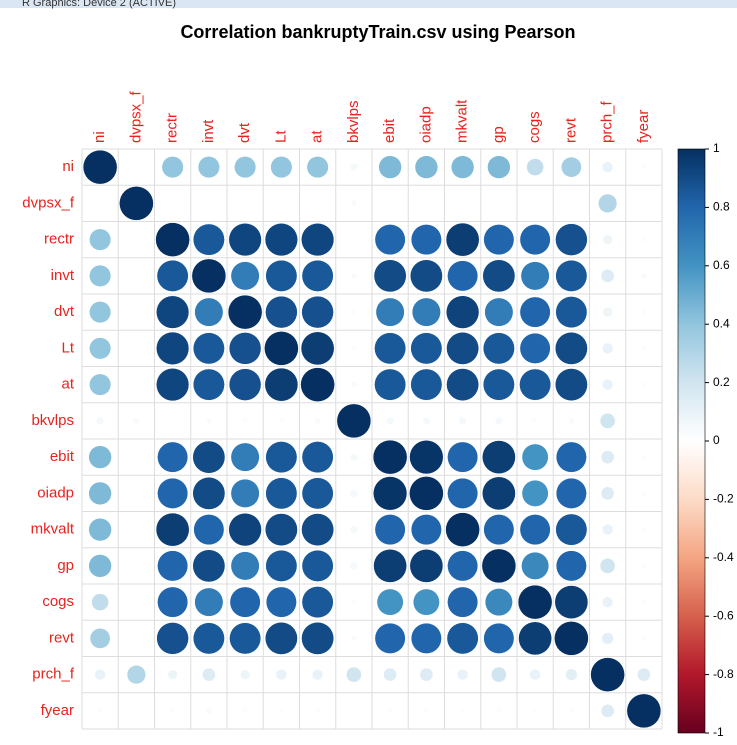 Image resolution: width=737 pixels, height=745 pixels. What do you see at coordinates (721, 207) in the screenshot?
I see `colorbar-tick-label: 0.8` at bounding box center [721, 207].